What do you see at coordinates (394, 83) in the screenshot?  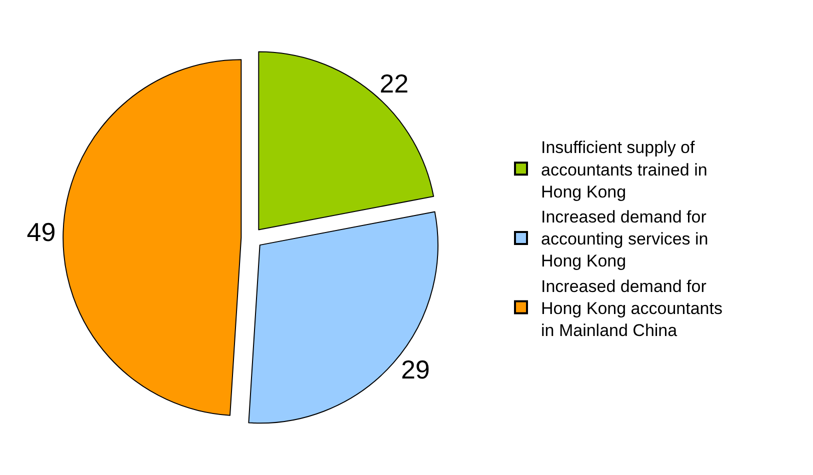 I see `data-label: 22` at bounding box center [394, 83].